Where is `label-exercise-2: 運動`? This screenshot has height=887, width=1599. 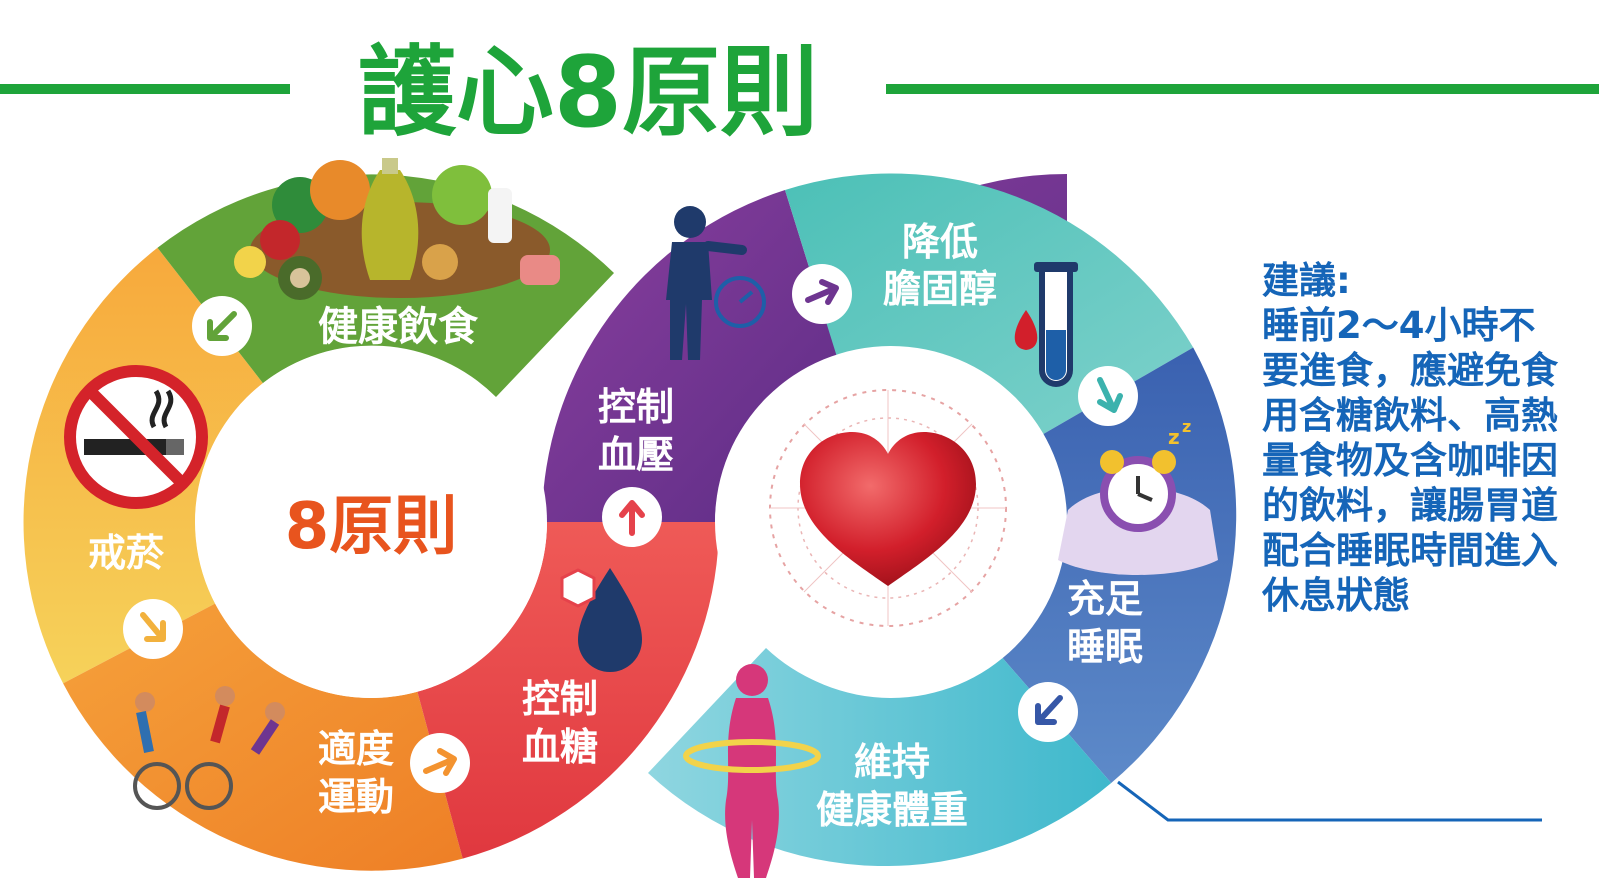 label-exercise-2: 運動 is located at coordinates (356, 797).